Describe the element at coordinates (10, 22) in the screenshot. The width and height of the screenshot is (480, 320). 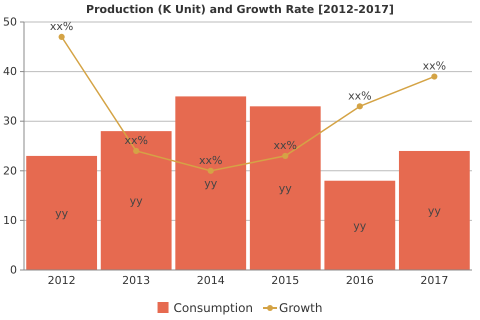
I see `y-tick-label: 50` at that location.